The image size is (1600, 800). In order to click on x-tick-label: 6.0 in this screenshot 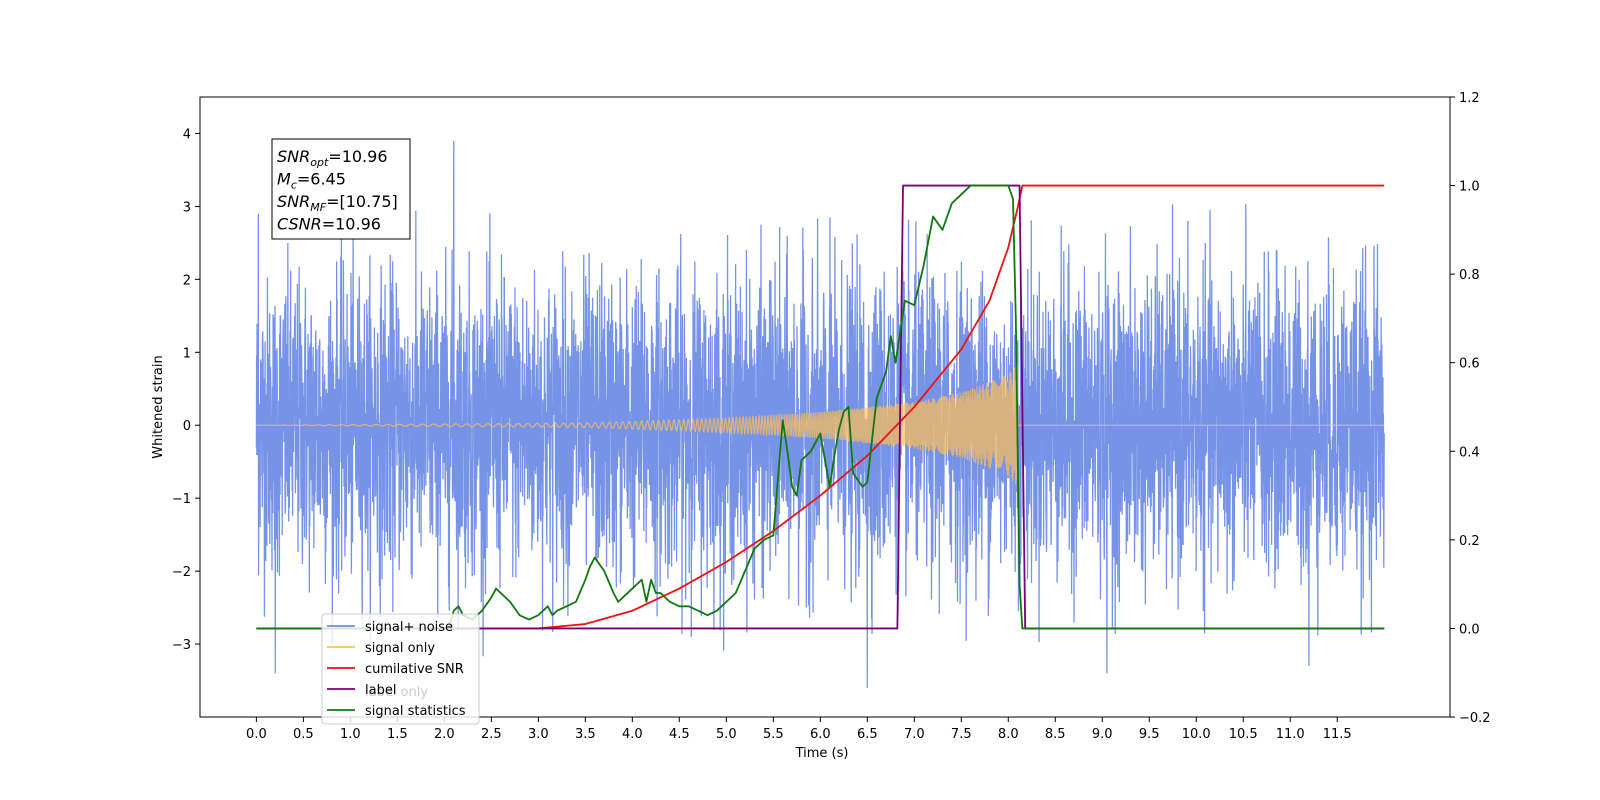, I will do `click(820, 734)`.